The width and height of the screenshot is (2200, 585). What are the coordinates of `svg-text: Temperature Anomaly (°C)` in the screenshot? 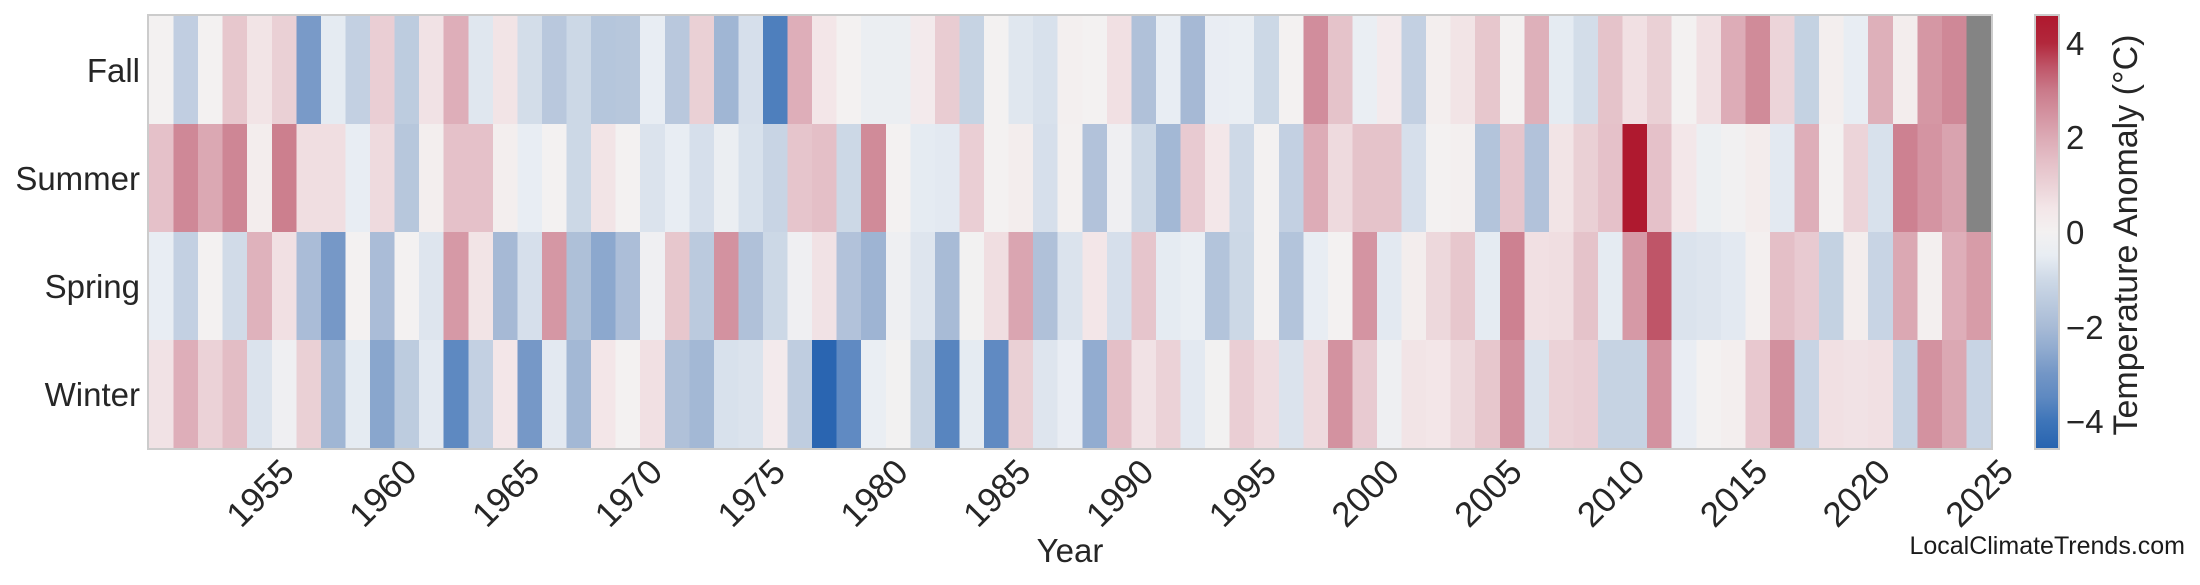 It's located at (2126, 235).